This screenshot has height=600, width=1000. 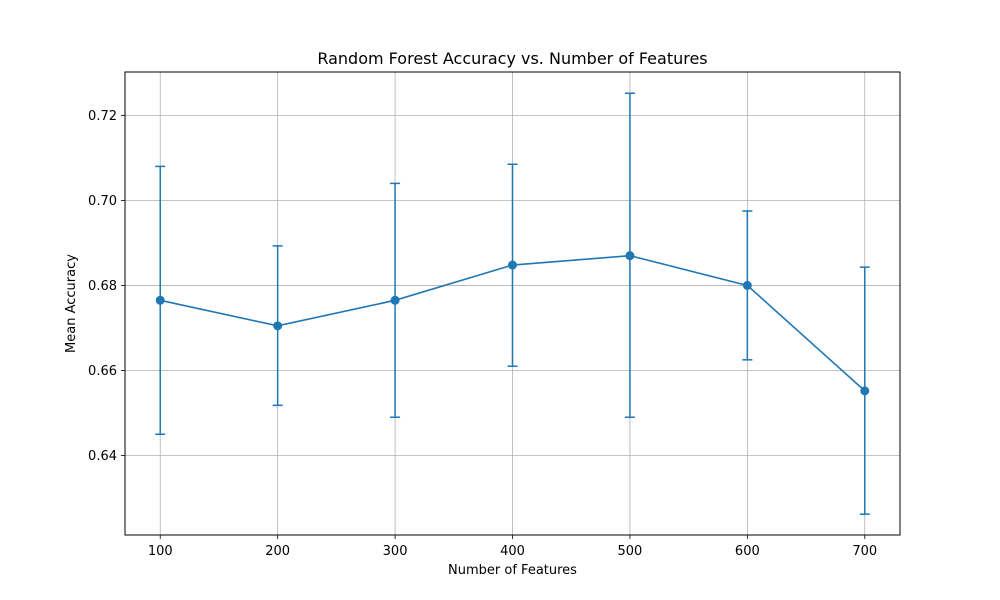 What do you see at coordinates (630, 551) in the screenshot?
I see `x-tick-label: 500` at bounding box center [630, 551].